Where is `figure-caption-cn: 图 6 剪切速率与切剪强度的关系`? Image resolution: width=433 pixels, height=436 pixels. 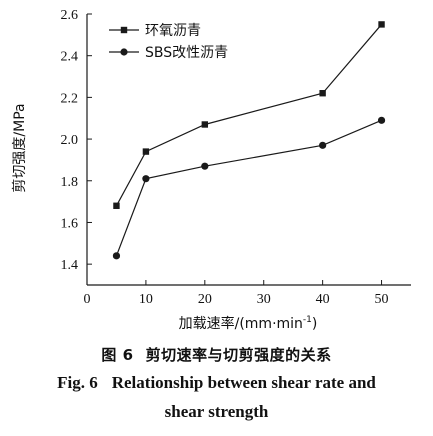
figure-caption-cn: 图 6 剪切速率与切剪强度的关系 is located at coordinates (216, 354).